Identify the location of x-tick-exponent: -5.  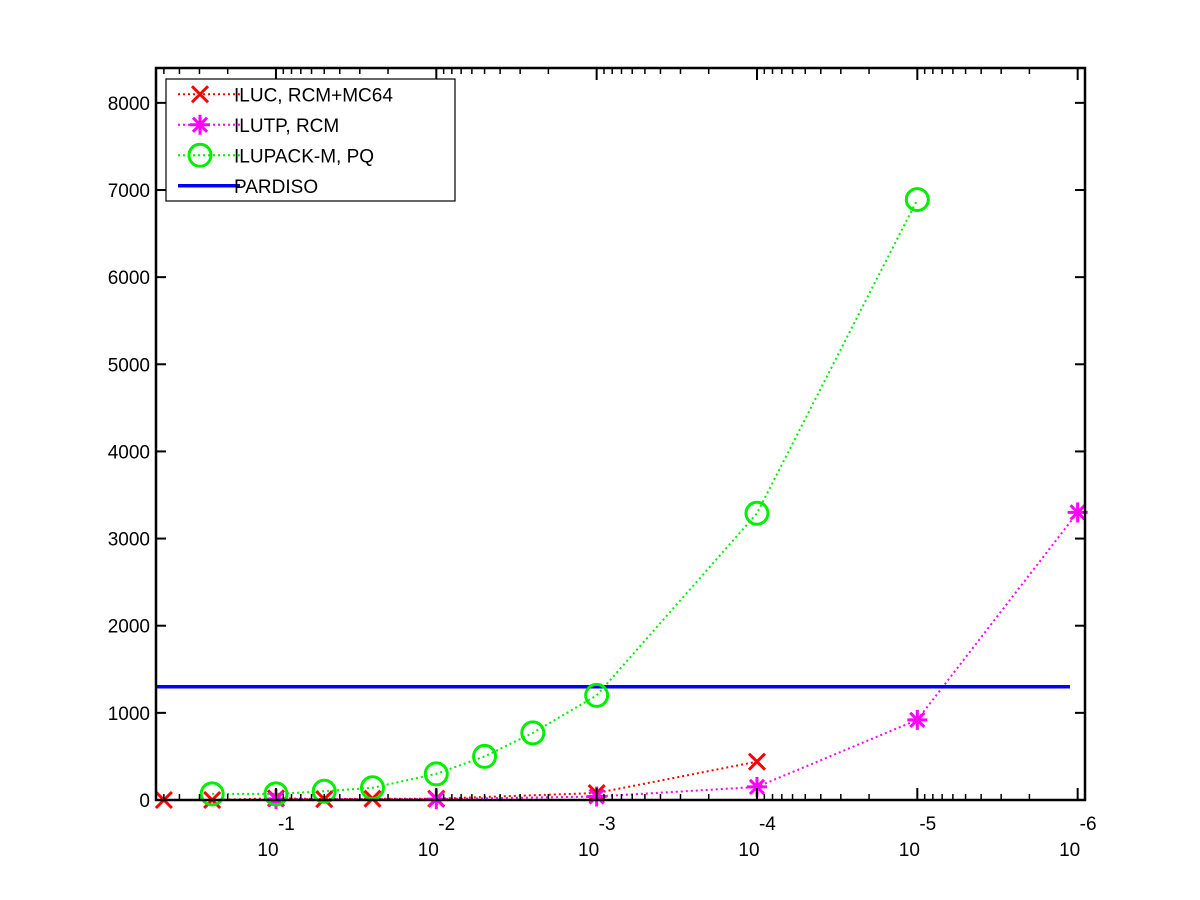
(927, 824).